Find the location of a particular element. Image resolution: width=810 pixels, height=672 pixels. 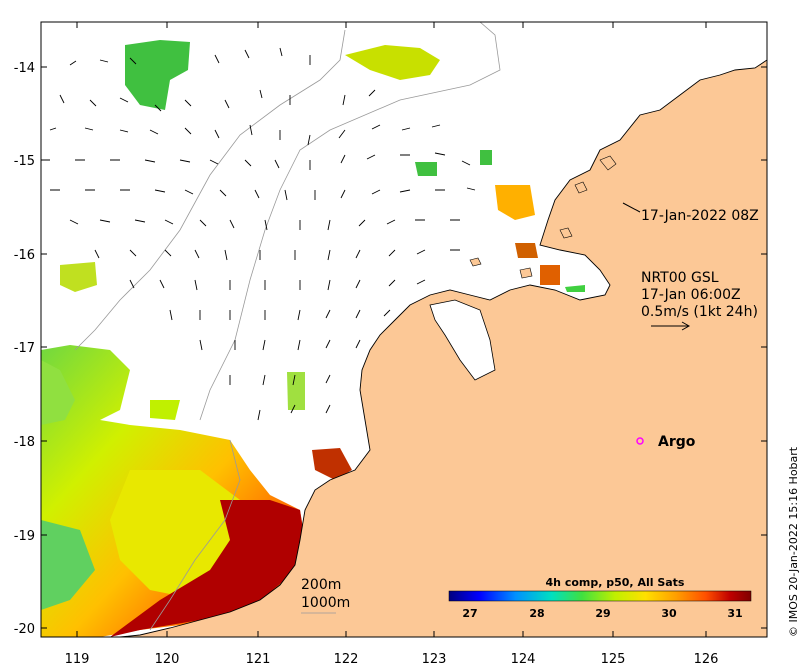

contour-1000-label: 1000m is located at coordinates (325, 603).